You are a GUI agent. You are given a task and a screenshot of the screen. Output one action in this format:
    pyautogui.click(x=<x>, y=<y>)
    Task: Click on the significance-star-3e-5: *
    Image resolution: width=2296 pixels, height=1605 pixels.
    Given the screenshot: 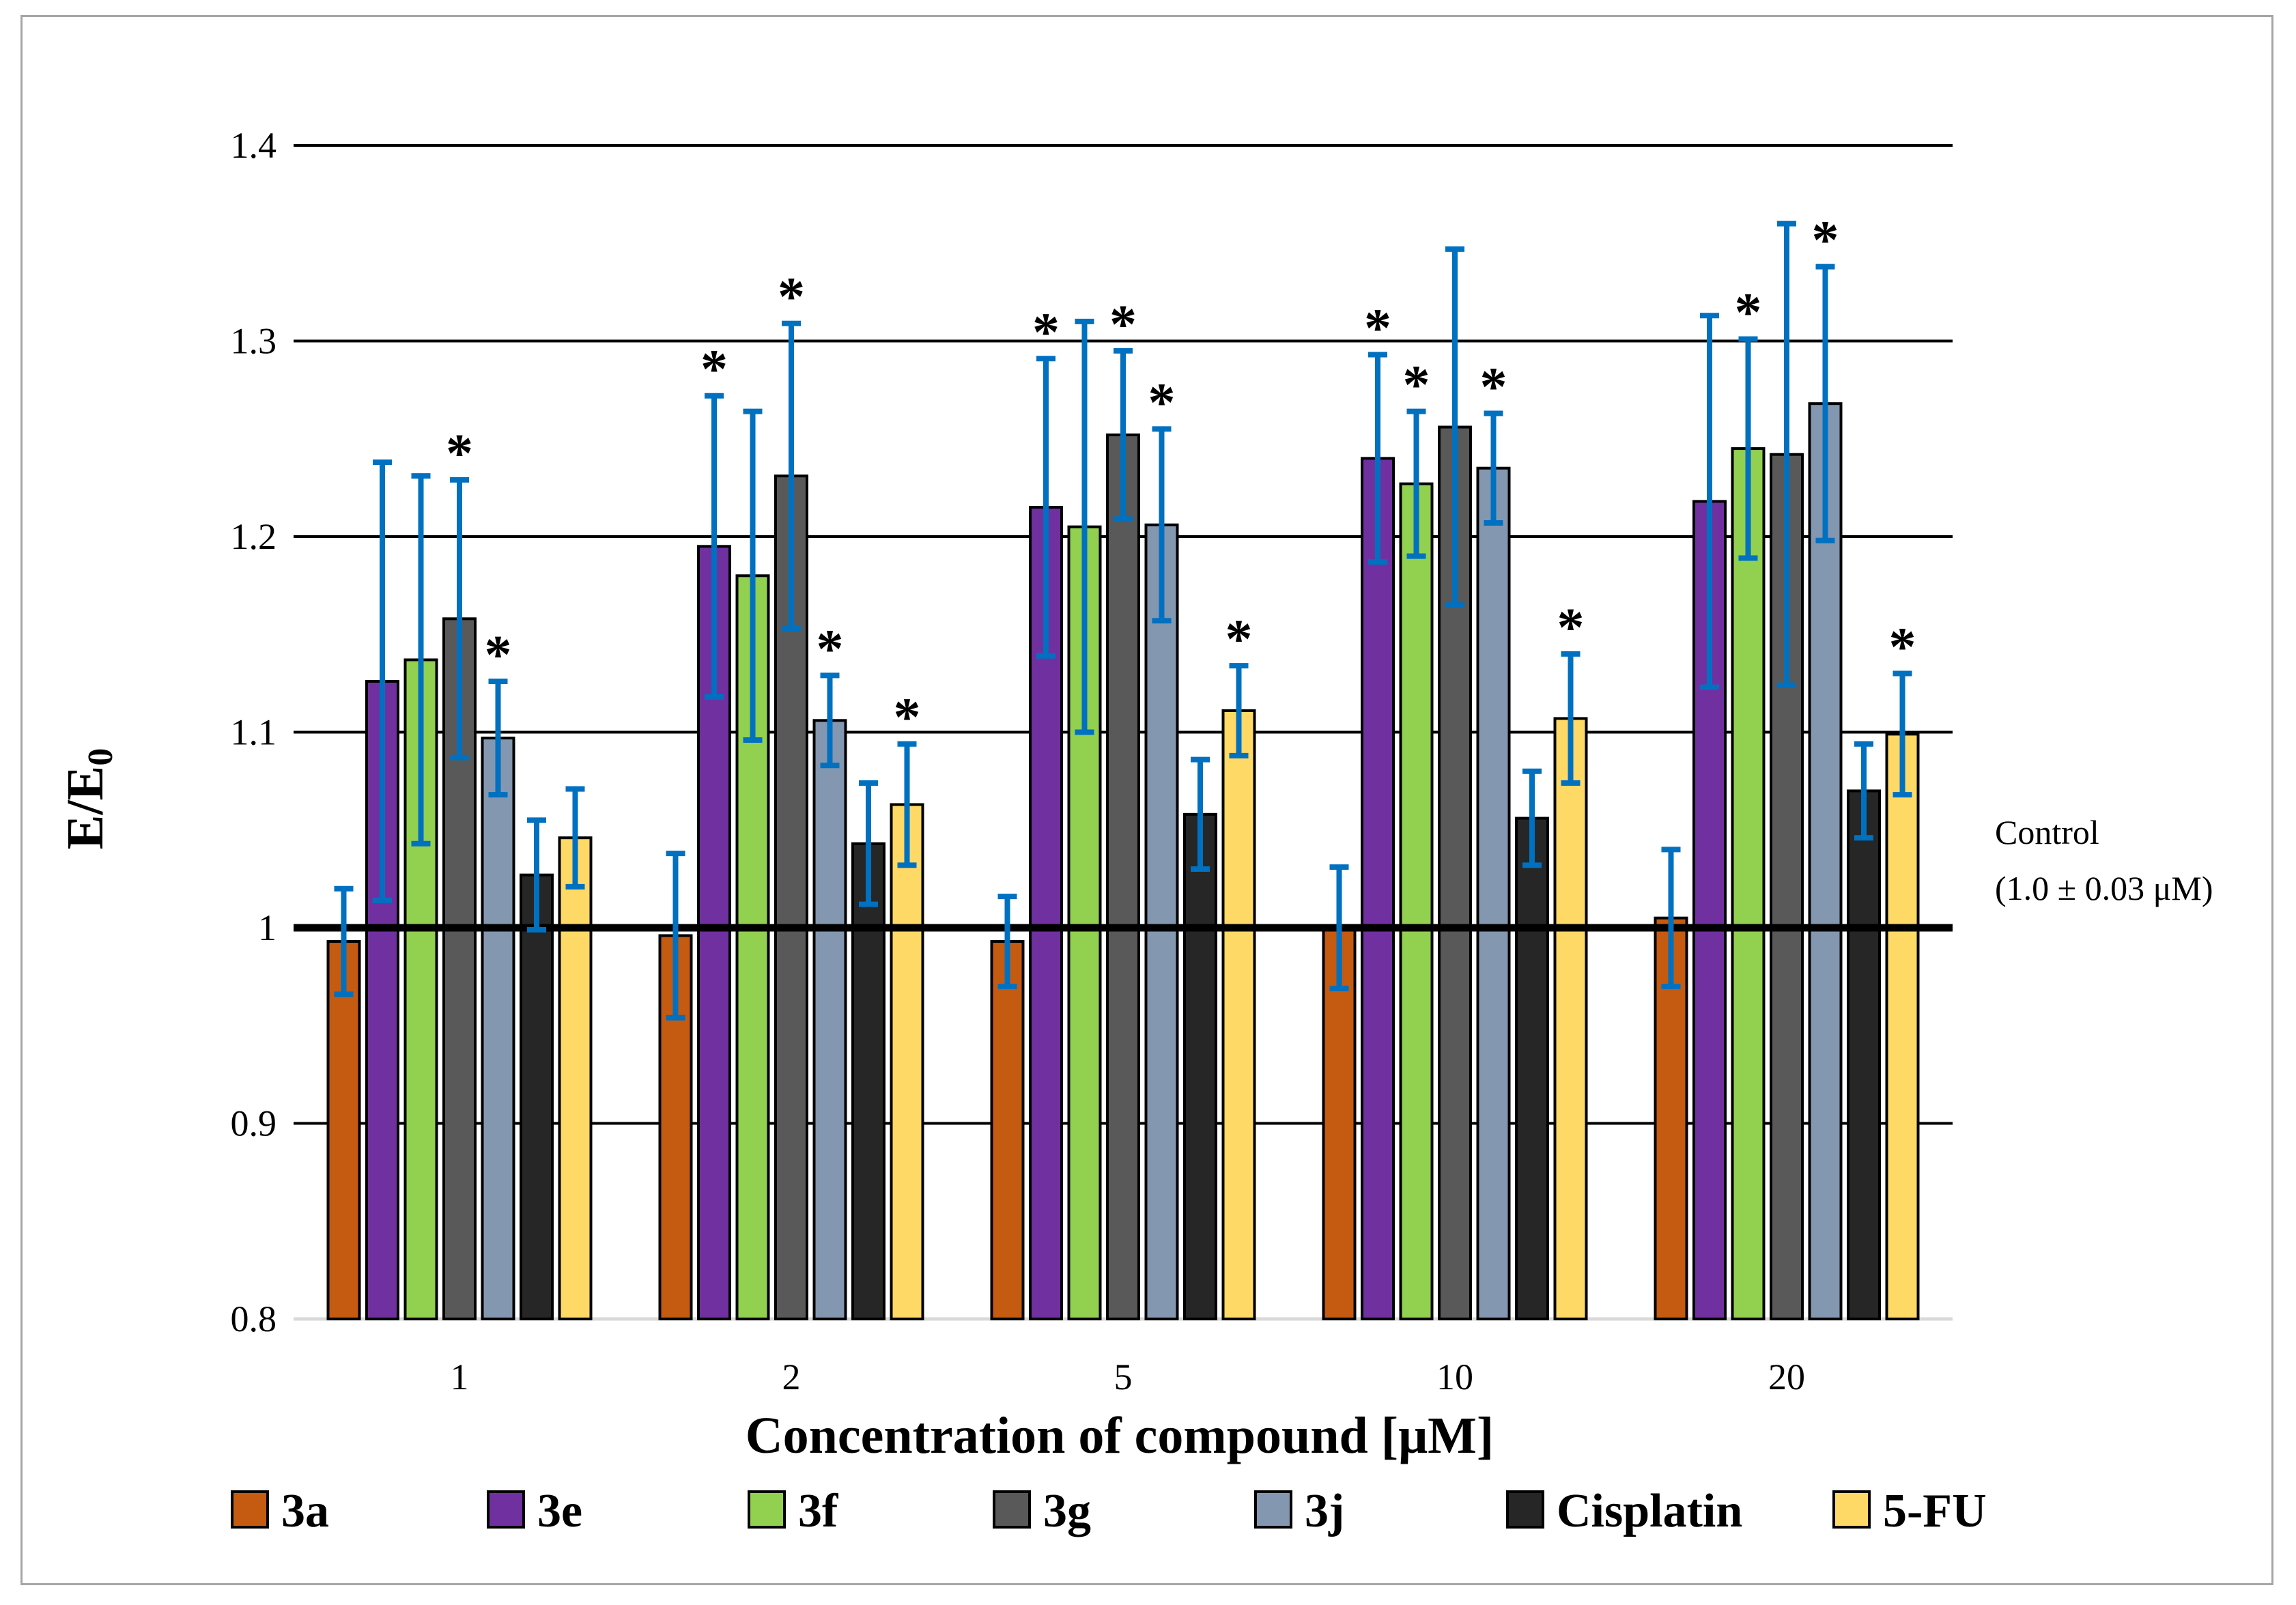 What is the action you would take?
    pyautogui.click(x=1046, y=333)
    